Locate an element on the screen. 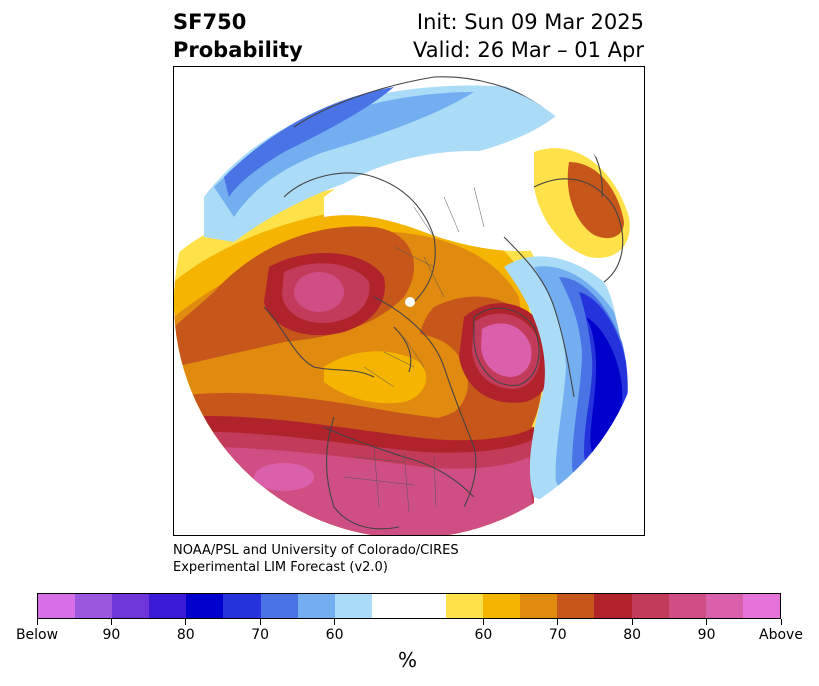 This screenshot has height=686, width=819. colorbar-tick-label: Above is located at coordinates (781, 635).